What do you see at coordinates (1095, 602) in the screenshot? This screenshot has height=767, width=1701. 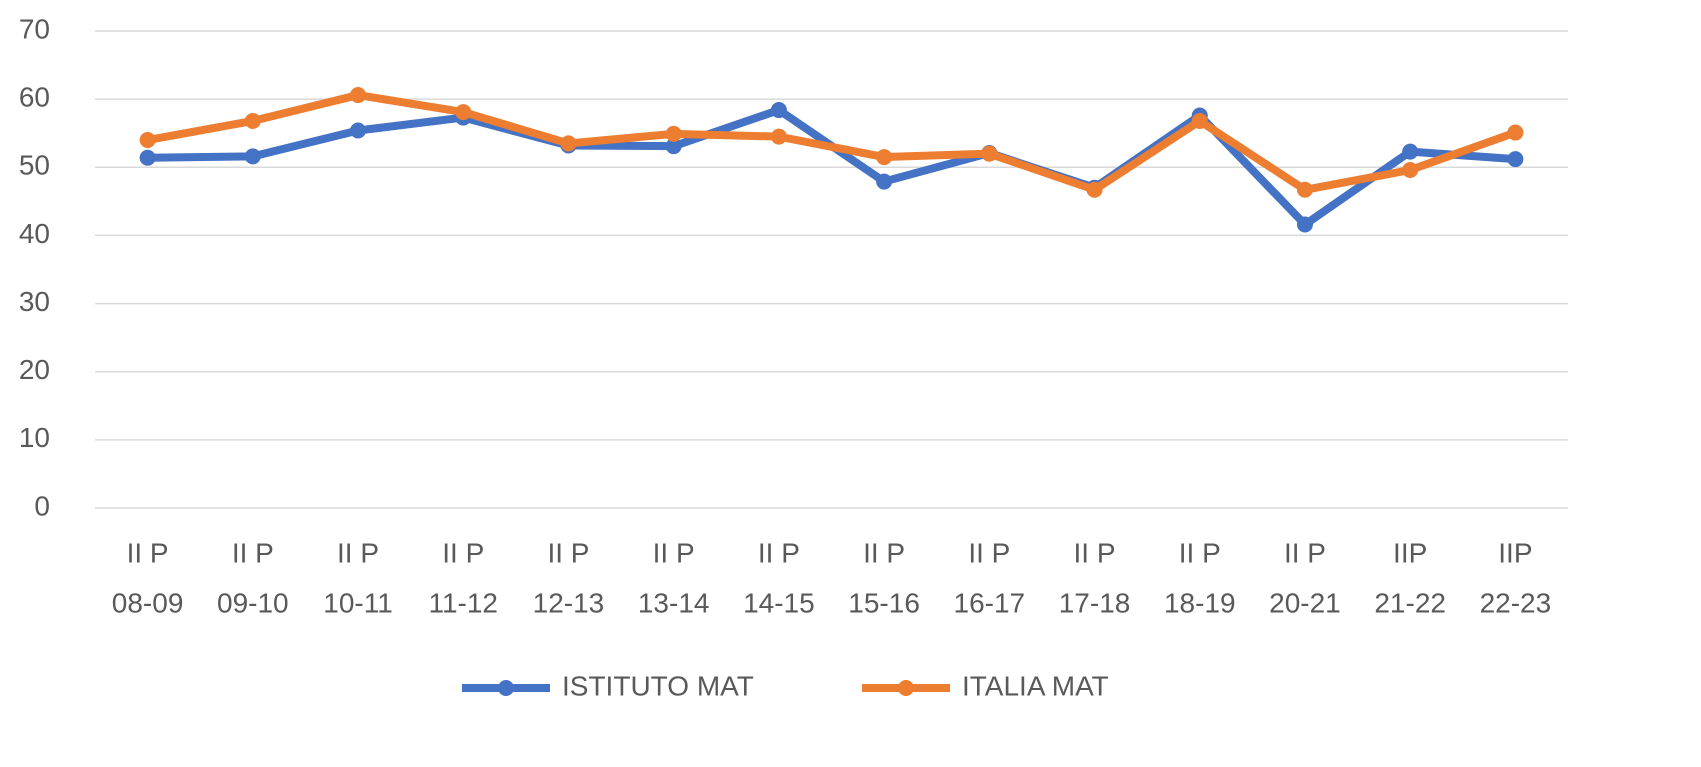 I see `x-tick-label: 17-18` at bounding box center [1095, 602].